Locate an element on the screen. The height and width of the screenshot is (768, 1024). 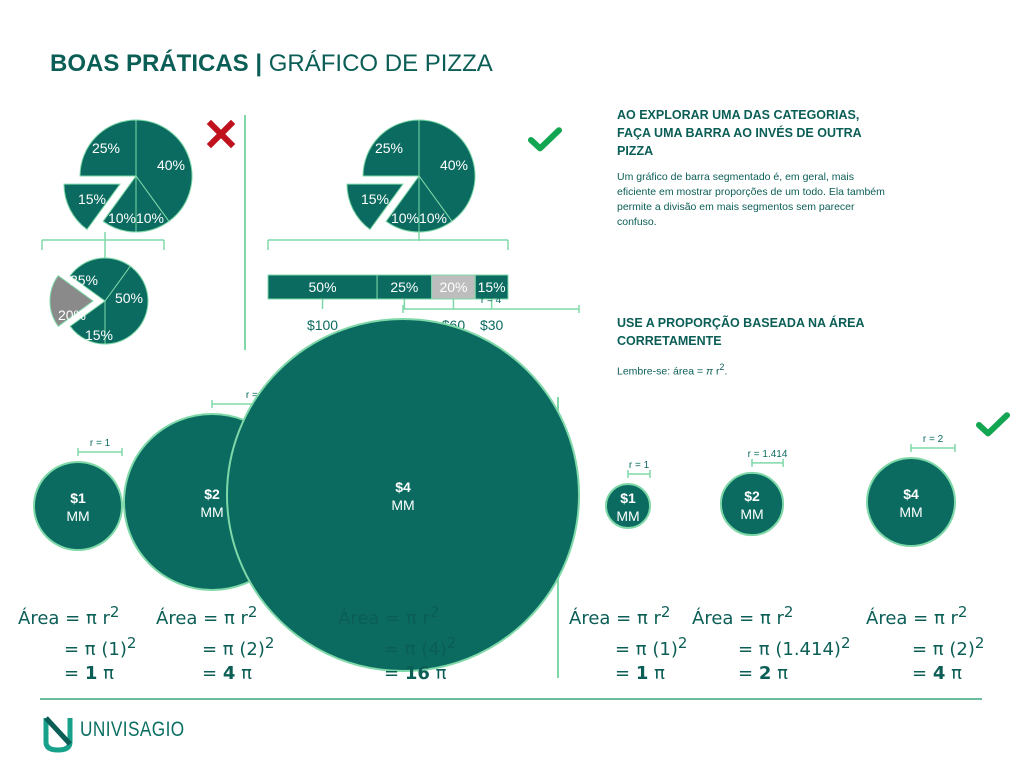
main-pie-right-label-3: 15% is located at coordinates (375, 199).